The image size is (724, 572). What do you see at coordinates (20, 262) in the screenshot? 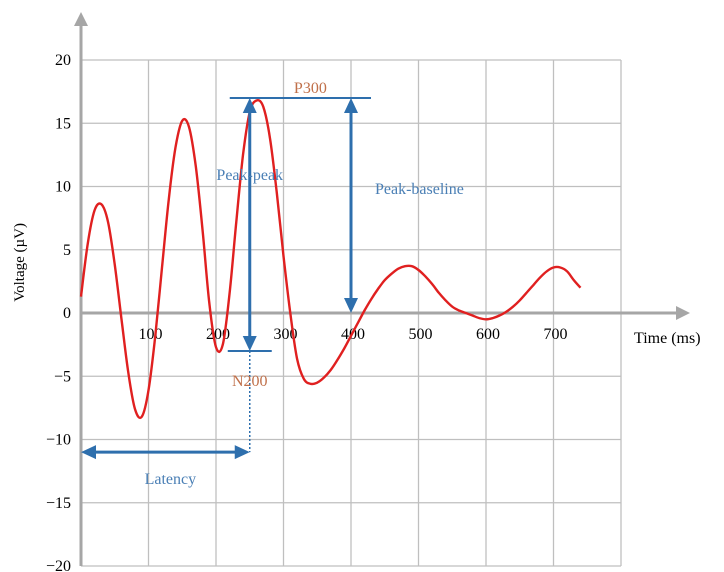
I see `y-axis-label: Voltage (µV)` at bounding box center [20, 262].